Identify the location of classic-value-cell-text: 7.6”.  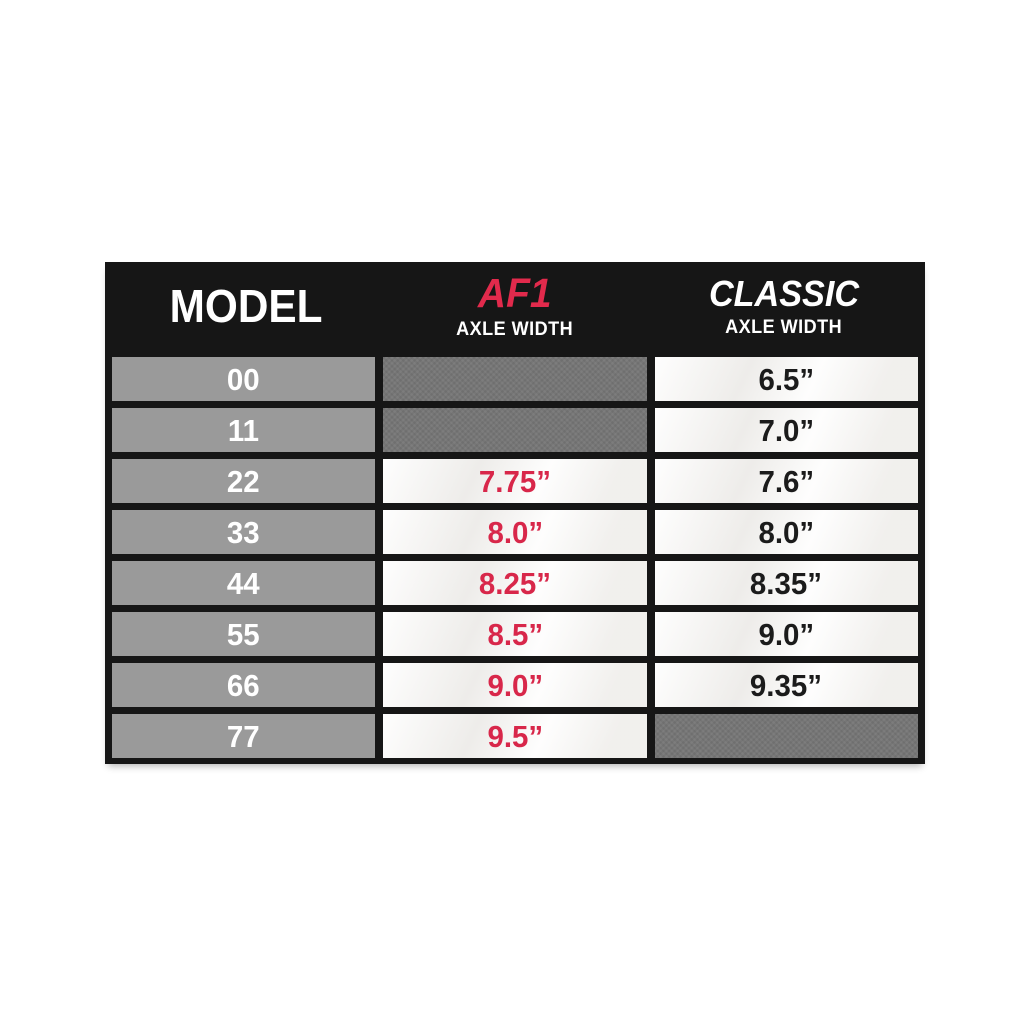
(786, 481).